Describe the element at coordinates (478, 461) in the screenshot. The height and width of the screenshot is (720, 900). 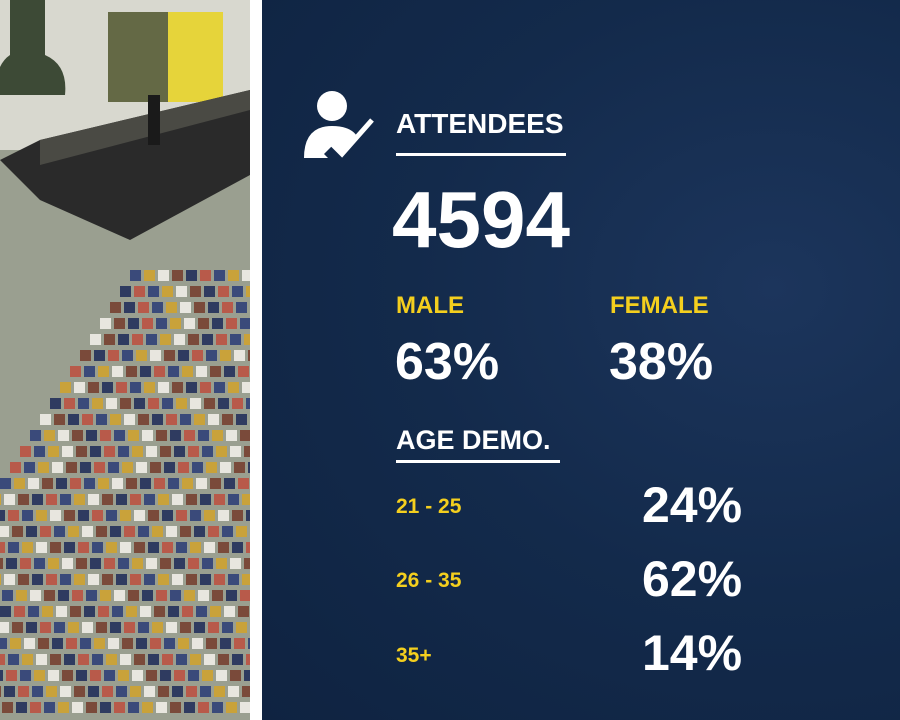
I see `underline` at that location.